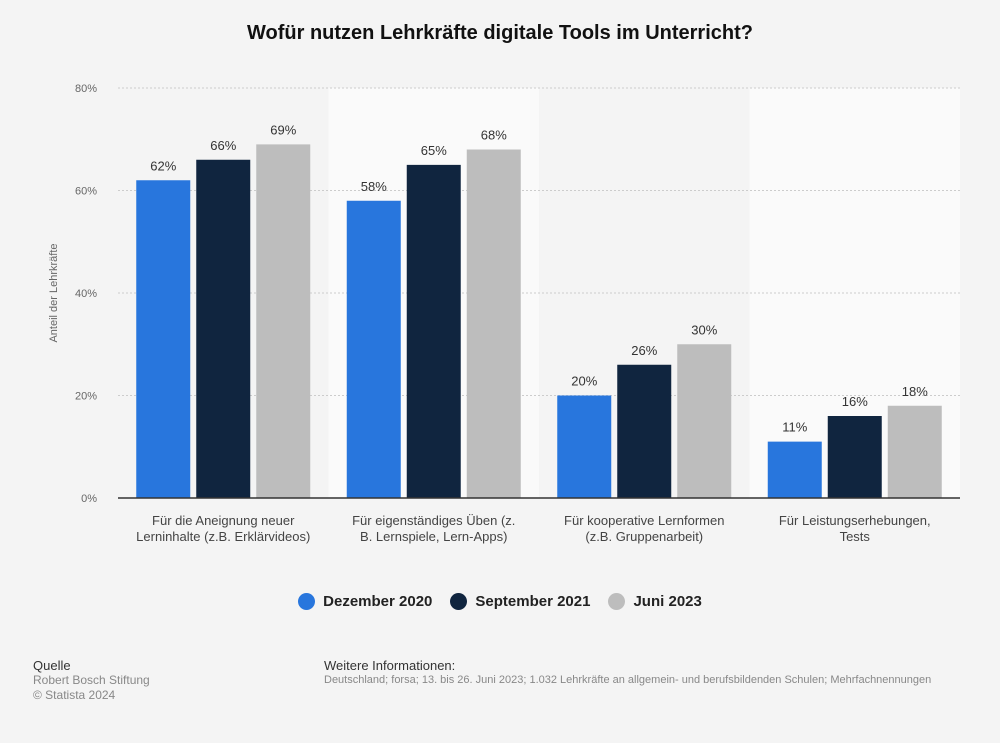 Image resolution: width=1000 pixels, height=743 pixels. What do you see at coordinates (584, 381) in the screenshot?
I see `data-label-2-0: 20%` at bounding box center [584, 381].